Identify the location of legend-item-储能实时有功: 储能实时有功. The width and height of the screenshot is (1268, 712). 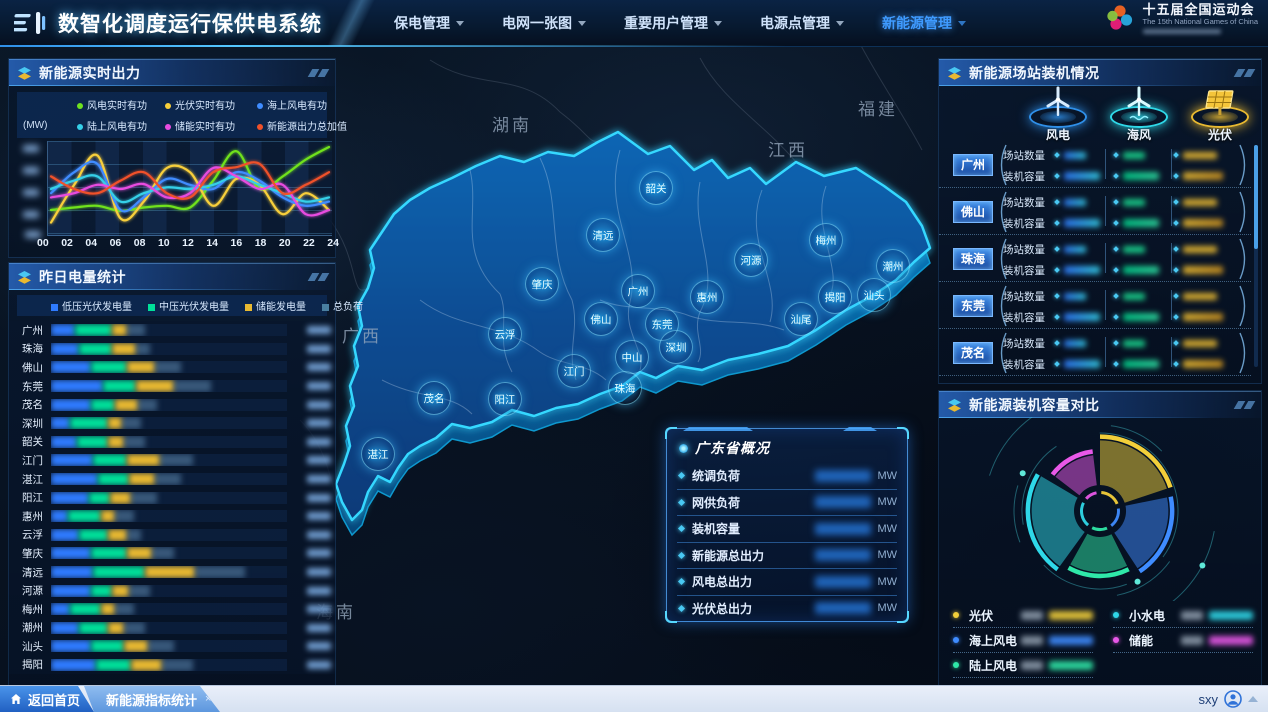
(211, 125).